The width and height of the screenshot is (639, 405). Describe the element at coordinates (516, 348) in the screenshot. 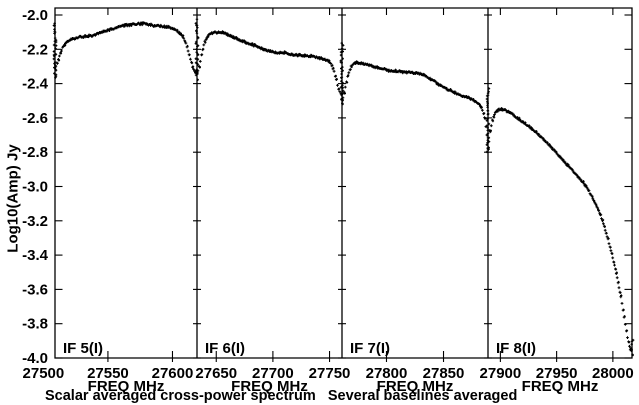

I see `if-label: IF 8(I)` at that location.